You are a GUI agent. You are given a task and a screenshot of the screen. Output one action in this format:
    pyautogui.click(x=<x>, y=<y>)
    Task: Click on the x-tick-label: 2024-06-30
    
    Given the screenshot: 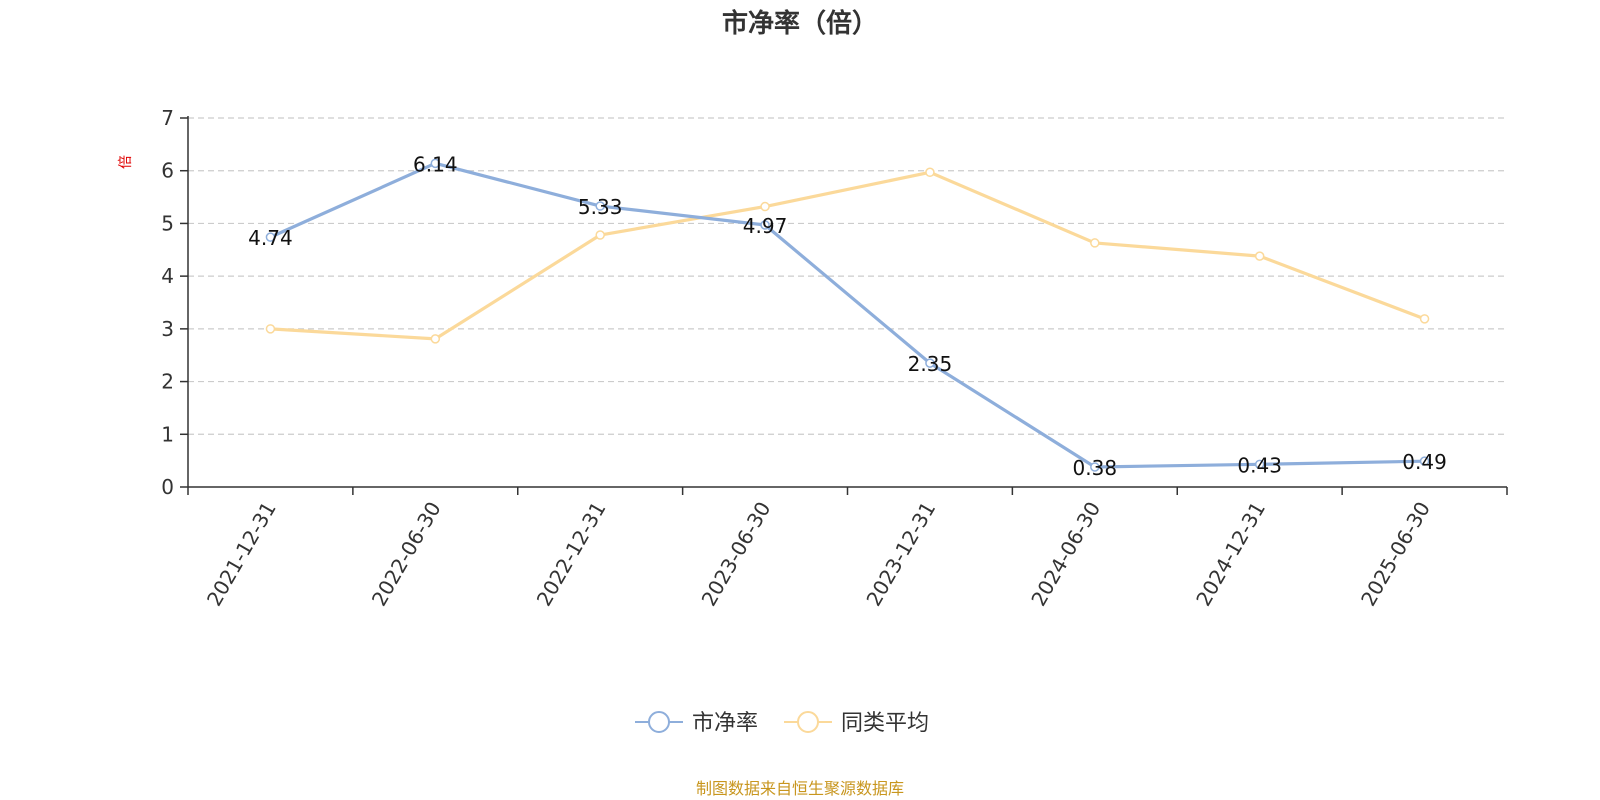 What is the action you would take?
    pyautogui.click(x=1065, y=554)
    